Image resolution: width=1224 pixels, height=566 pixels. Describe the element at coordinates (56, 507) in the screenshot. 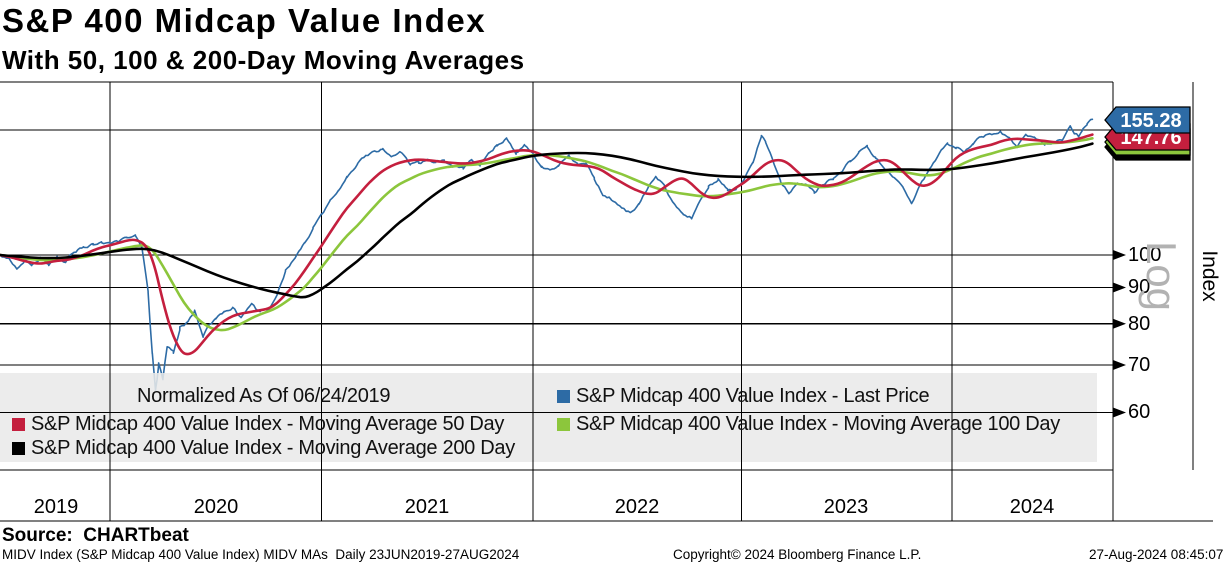

I see `x-tick-2019: 2019` at that location.